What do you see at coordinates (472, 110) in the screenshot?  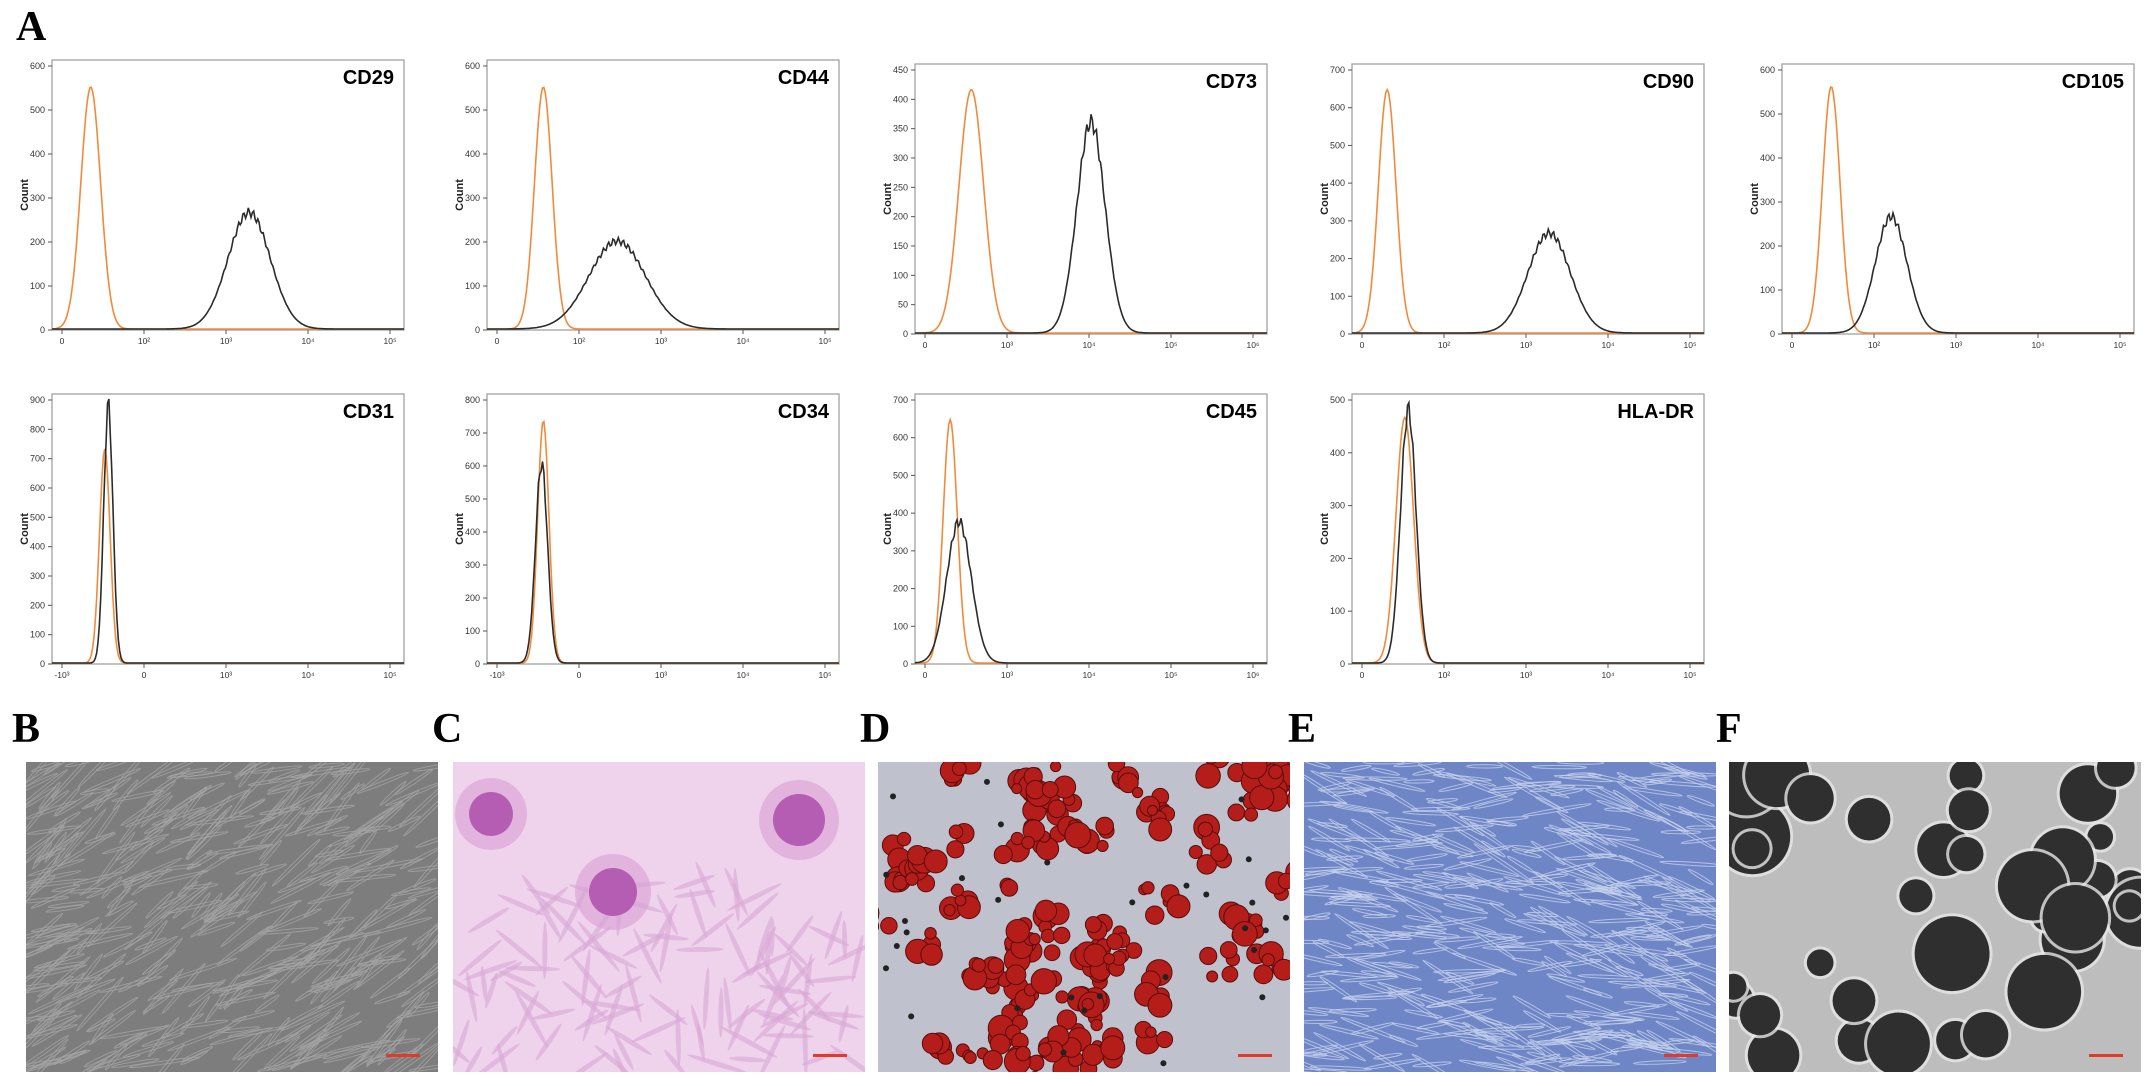 I see `y-tick-label: 500` at bounding box center [472, 110].